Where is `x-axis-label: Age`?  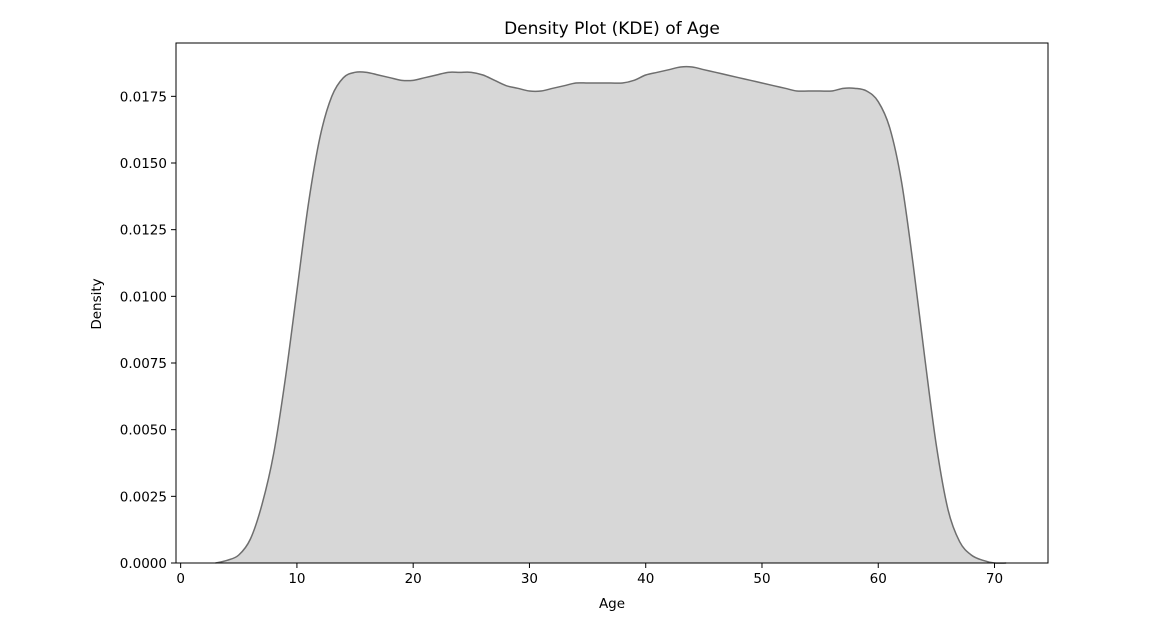
x-axis-label: Age is located at coordinates (612, 604).